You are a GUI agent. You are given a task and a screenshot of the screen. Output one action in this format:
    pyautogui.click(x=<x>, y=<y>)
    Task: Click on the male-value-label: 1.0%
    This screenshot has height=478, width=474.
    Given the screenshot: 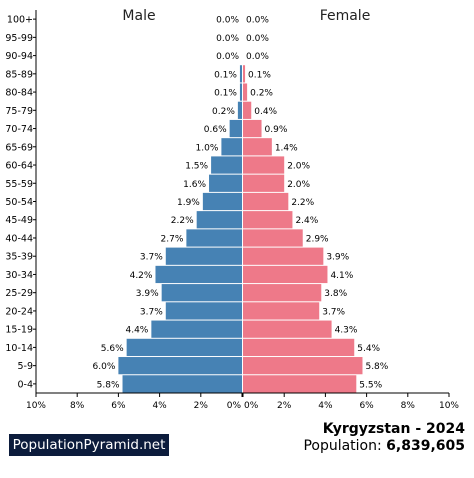 What is the action you would take?
    pyautogui.click(x=207, y=148)
    